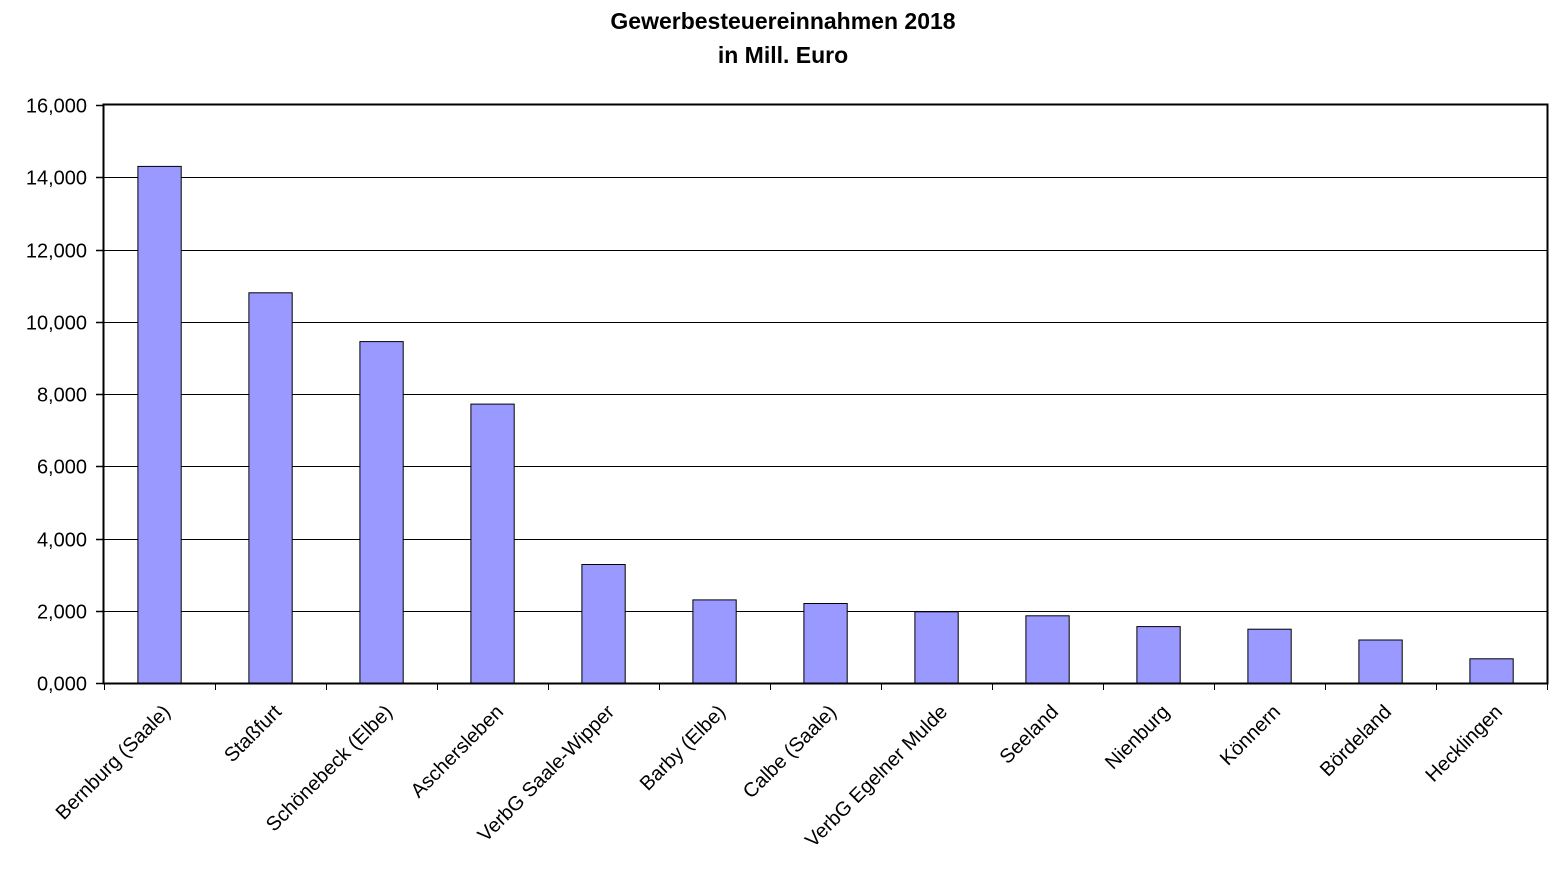 This screenshot has width=1568, height=871. Describe the element at coordinates (1250, 735) in the screenshot. I see `x-category-label: Könnern` at that location.